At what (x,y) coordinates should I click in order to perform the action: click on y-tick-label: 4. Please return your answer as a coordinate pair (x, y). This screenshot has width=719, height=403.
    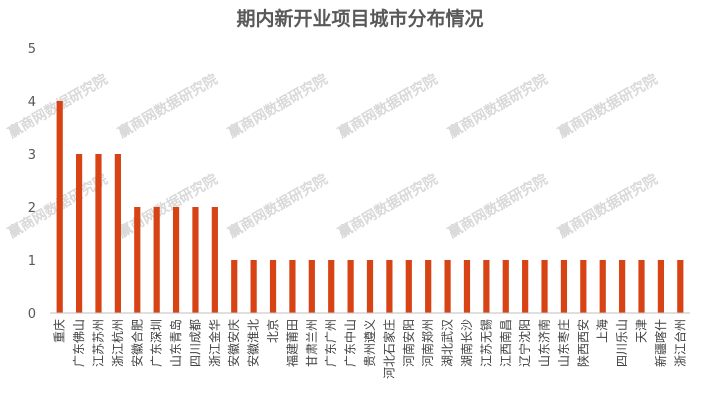
    Looking at the image, I should click on (32, 102).